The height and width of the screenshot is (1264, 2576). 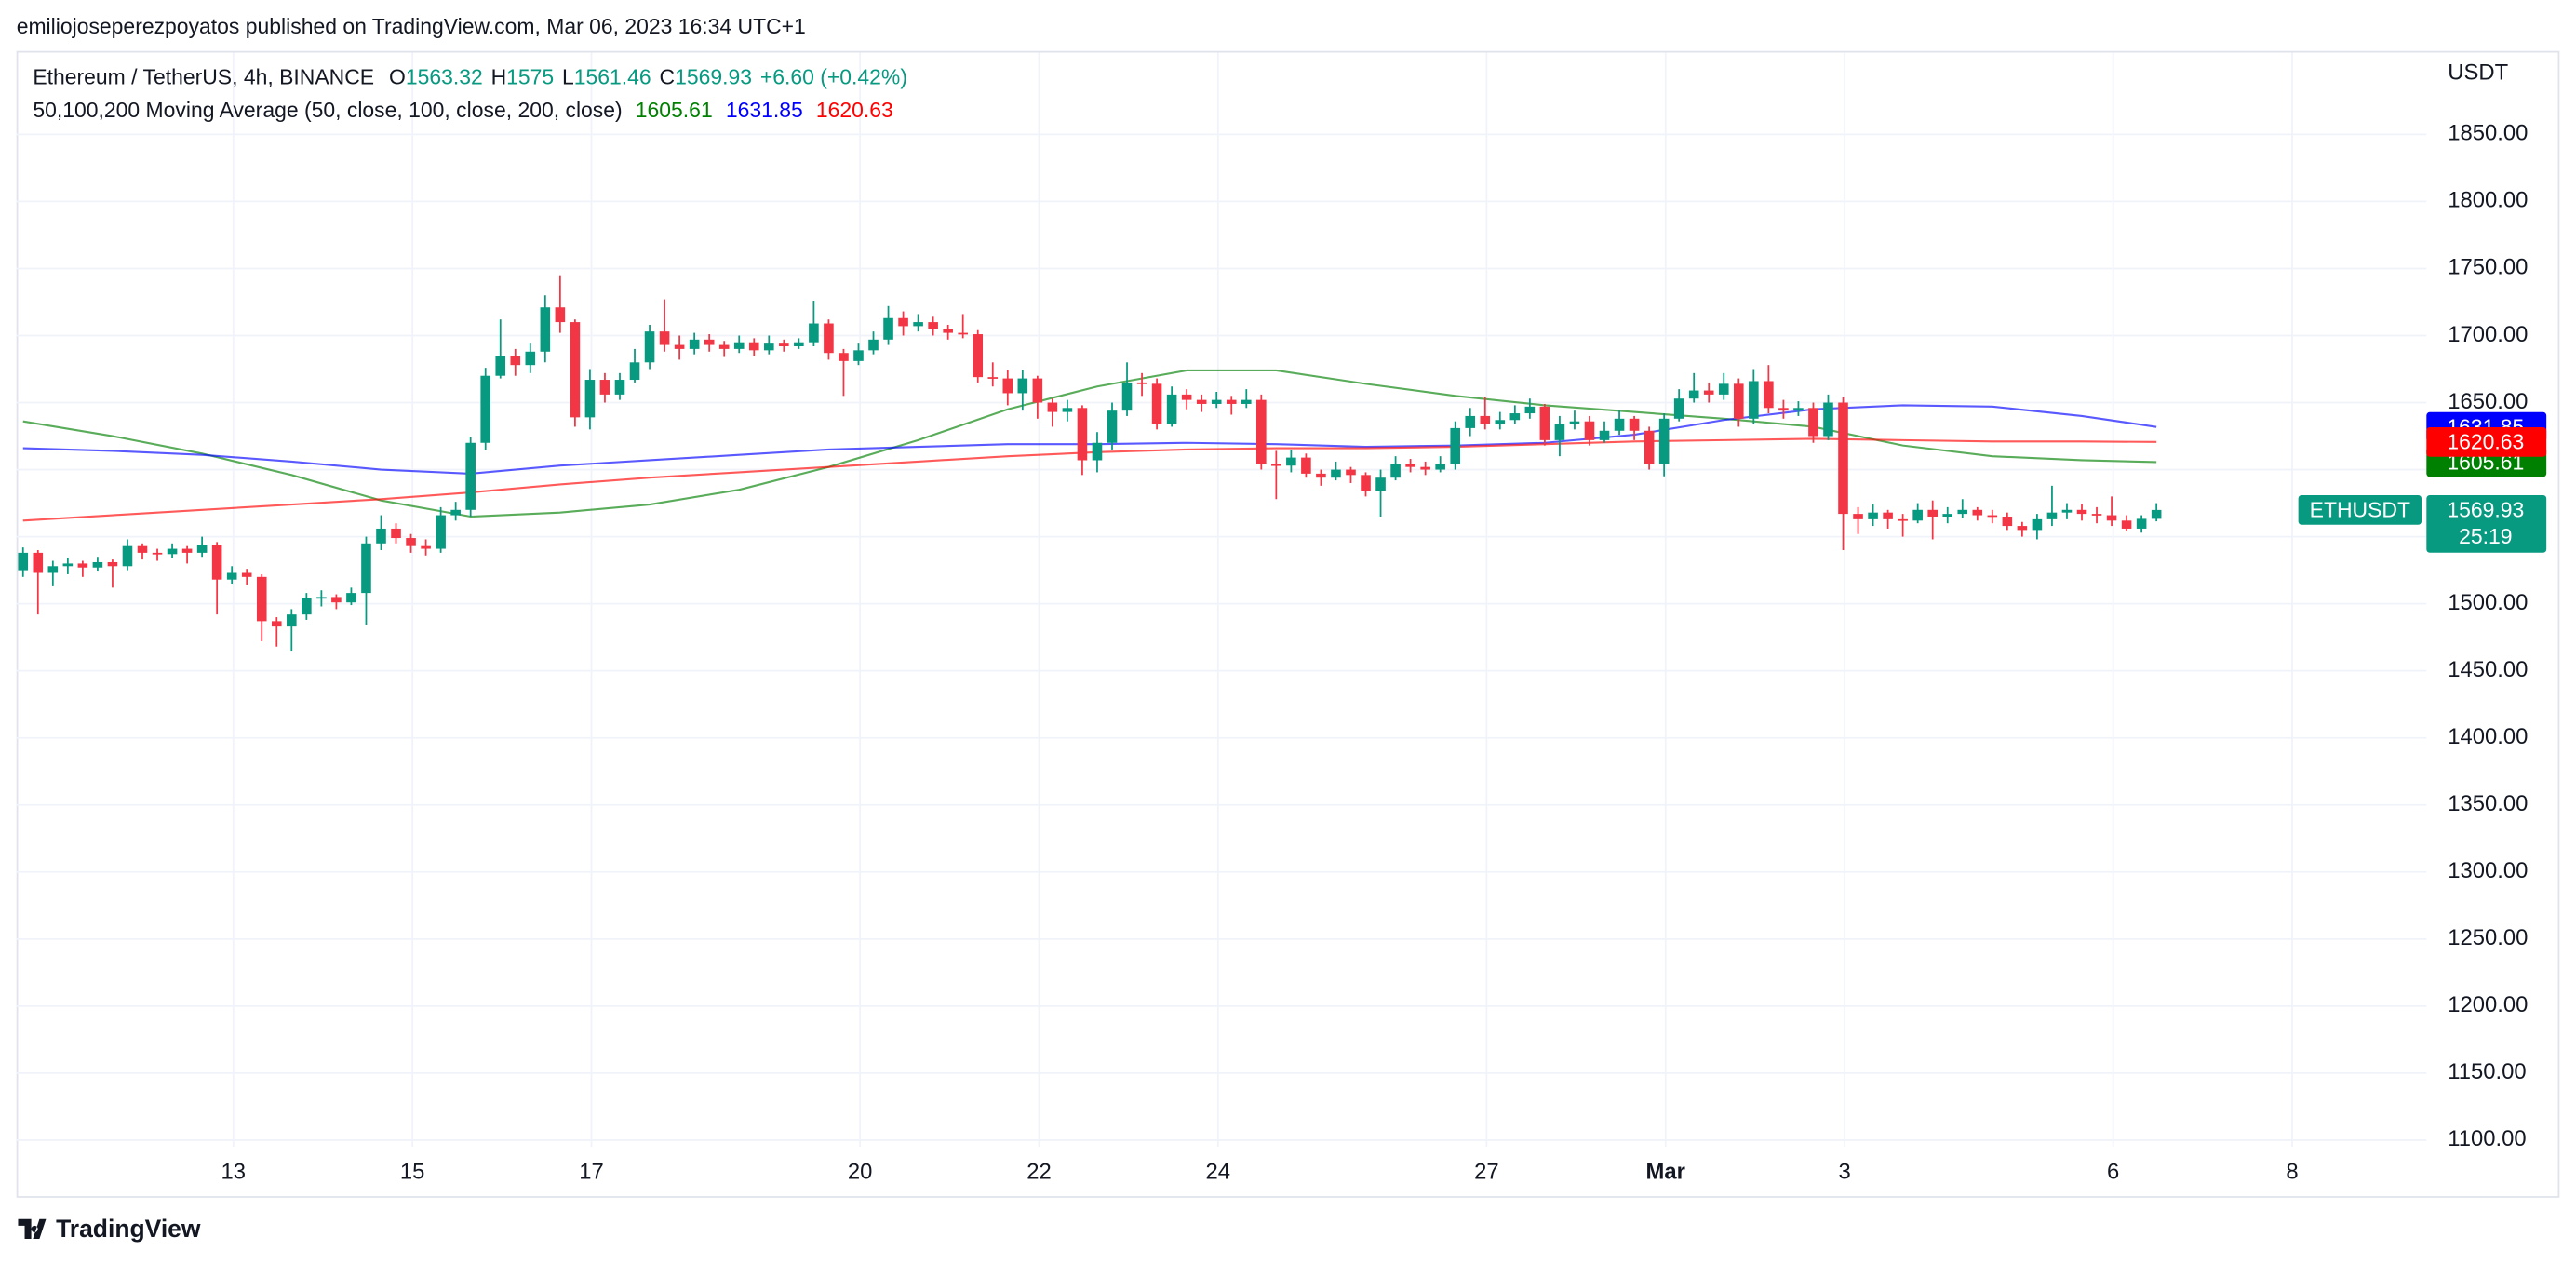 What do you see at coordinates (1486, 1172) in the screenshot?
I see `x-tick-label: 27` at bounding box center [1486, 1172].